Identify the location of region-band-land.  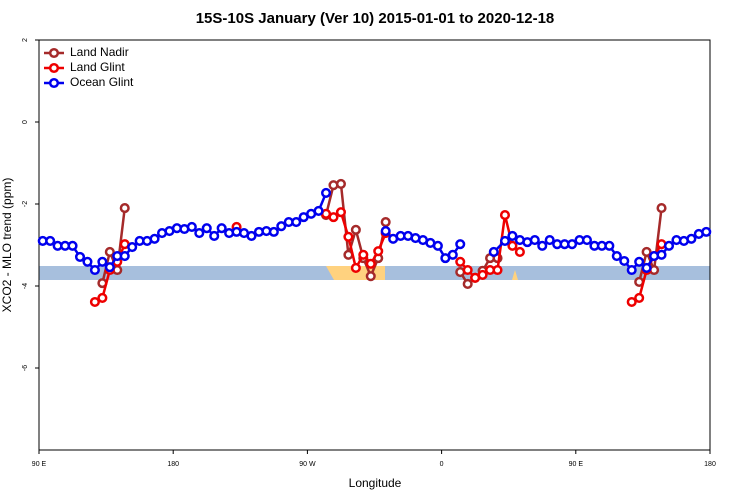
(515, 275).